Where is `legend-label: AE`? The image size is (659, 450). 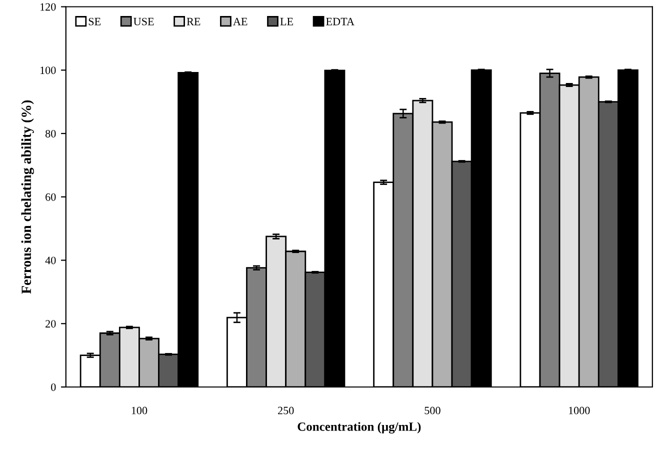
legend-label: AE is located at coordinates (240, 22).